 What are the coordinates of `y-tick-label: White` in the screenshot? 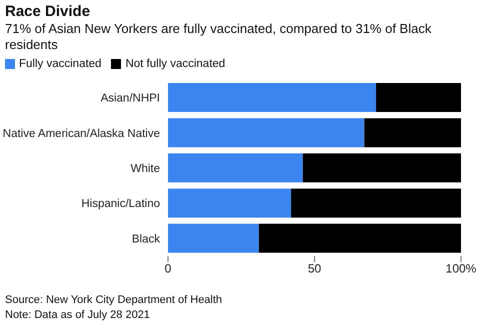 It's located at (145, 169).